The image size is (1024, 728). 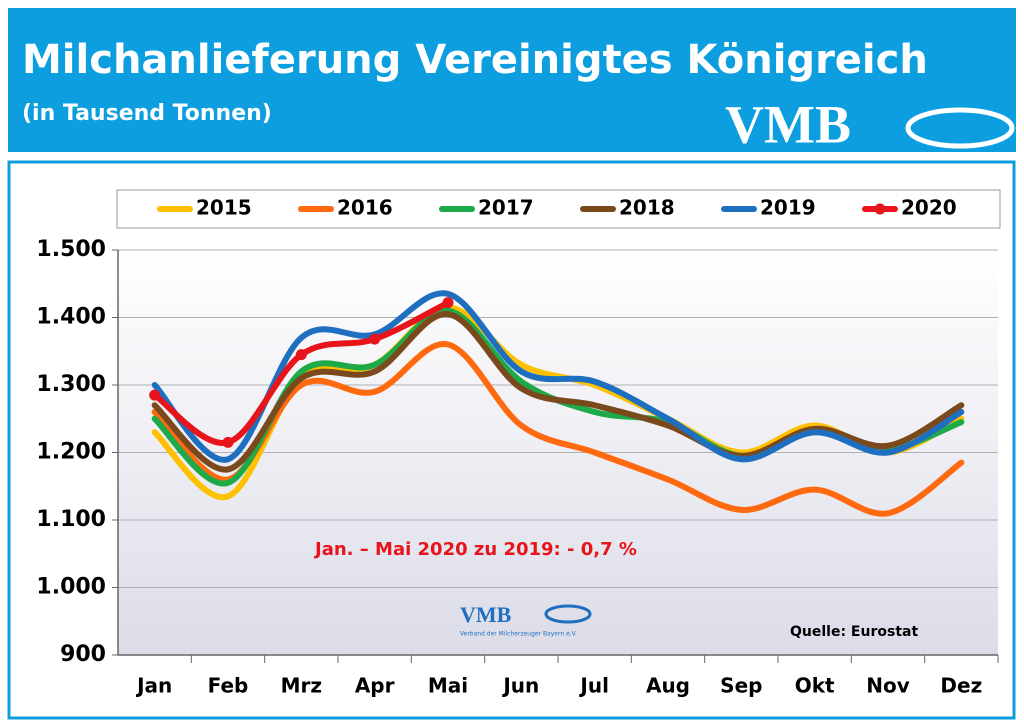 I want to click on x-tick-label: Mai, so click(x=448, y=686).